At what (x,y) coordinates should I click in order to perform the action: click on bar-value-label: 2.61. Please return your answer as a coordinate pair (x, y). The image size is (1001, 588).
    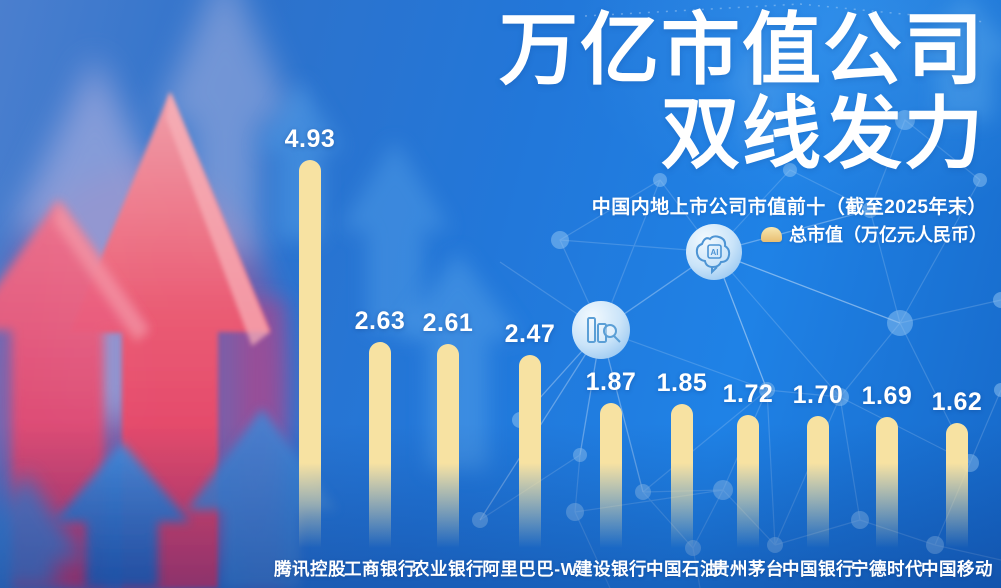
    Looking at the image, I should click on (448, 323).